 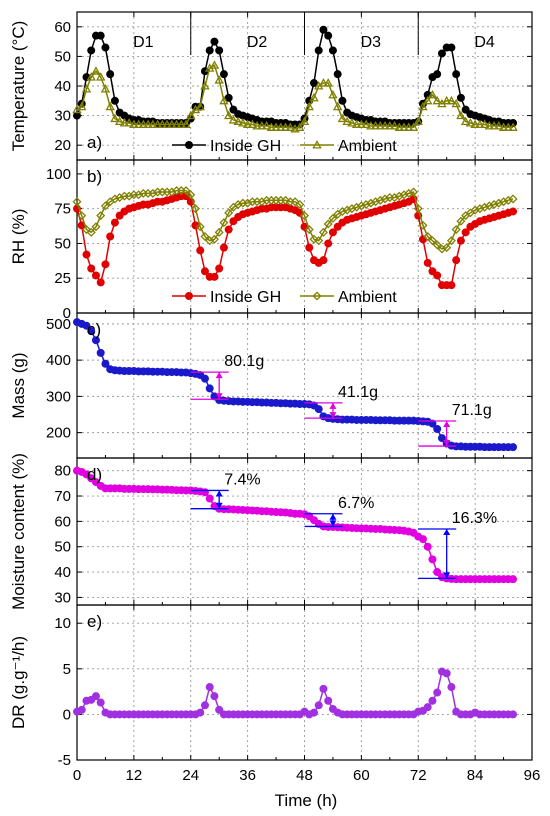 What do you see at coordinates (304, 775) in the screenshot?
I see `x-tick-label: 48` at bounding box center [304, 775].